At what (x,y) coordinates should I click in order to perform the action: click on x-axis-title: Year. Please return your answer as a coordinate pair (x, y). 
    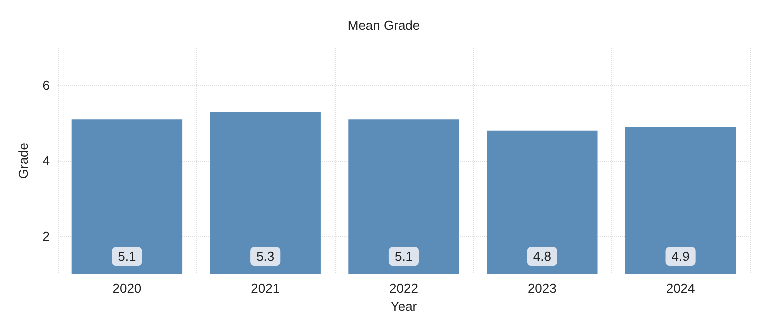
    Looking at the image, I should click on (404, 306).